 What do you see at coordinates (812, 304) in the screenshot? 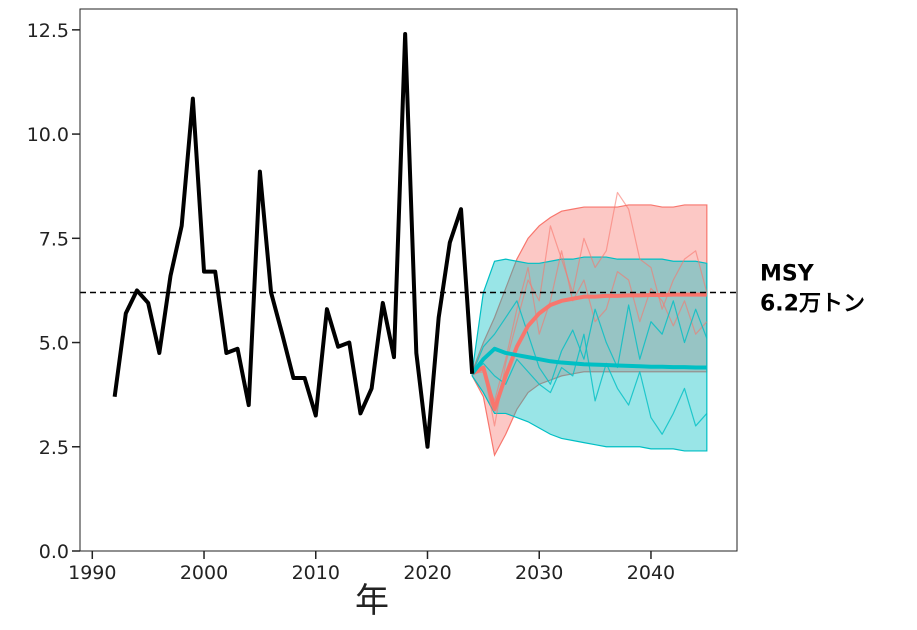
I see `reference-label: 6.2万トン` at bounding box center [812, 304].